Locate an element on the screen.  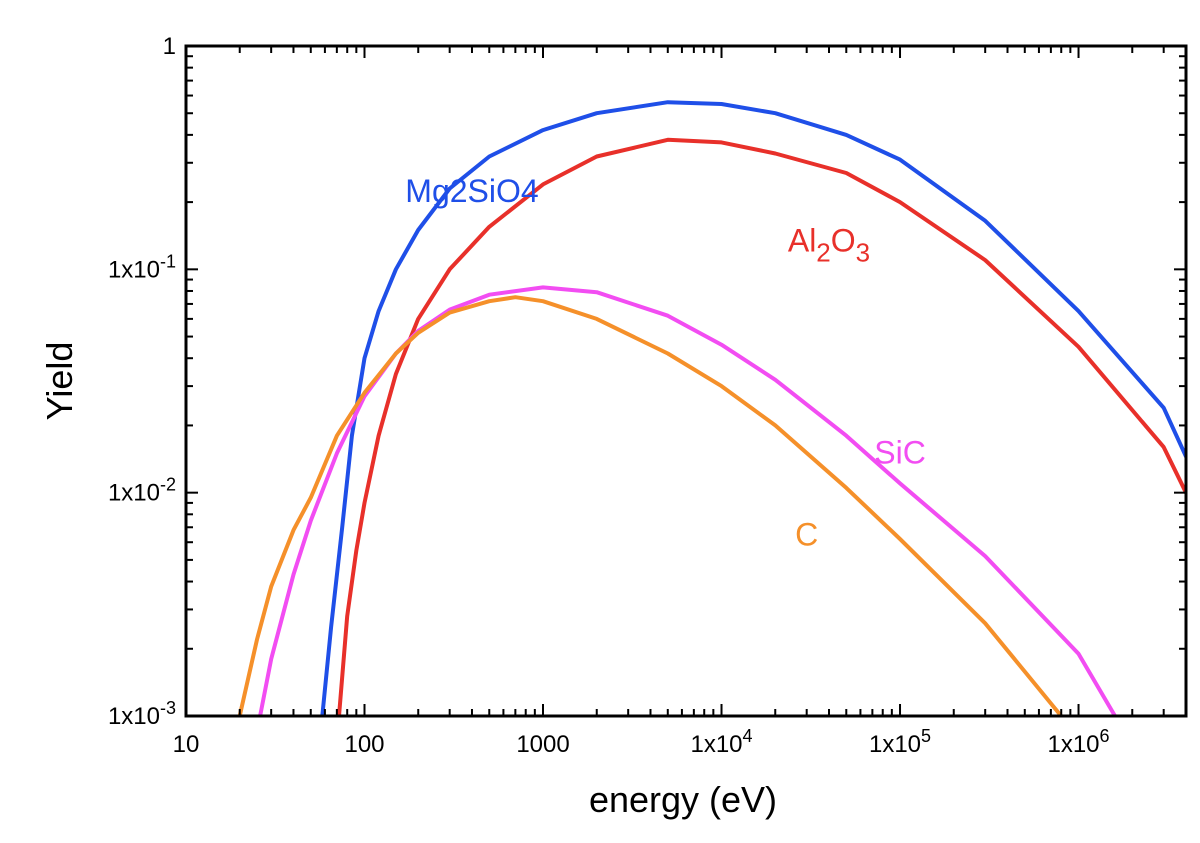
x-tick-label: 1x10⁵ is located at coordinates (900, 742).